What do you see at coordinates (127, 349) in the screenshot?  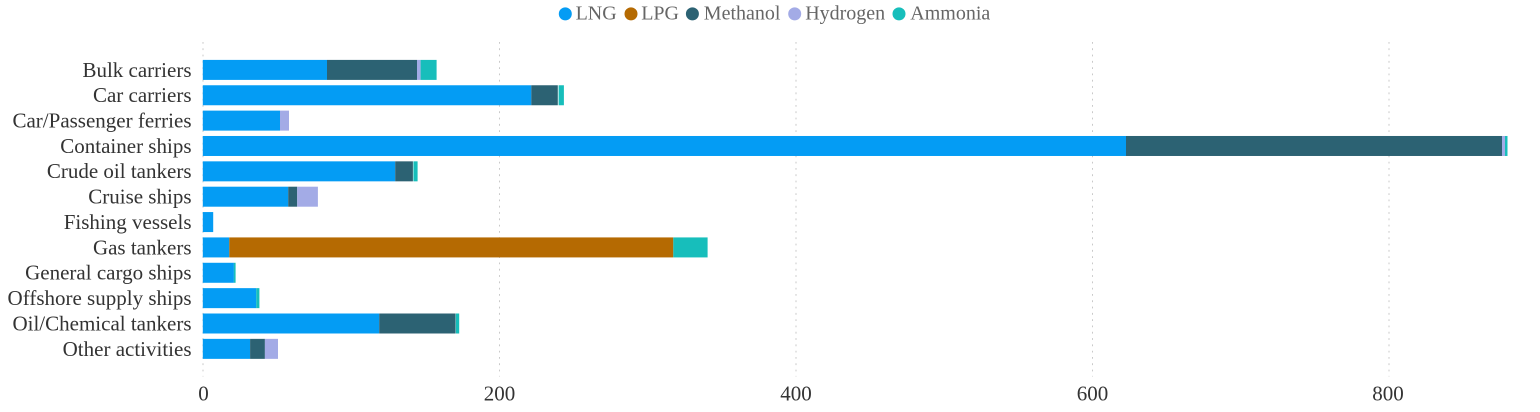 I see `svg-text: Other activities` at bounding box center [127, 349].